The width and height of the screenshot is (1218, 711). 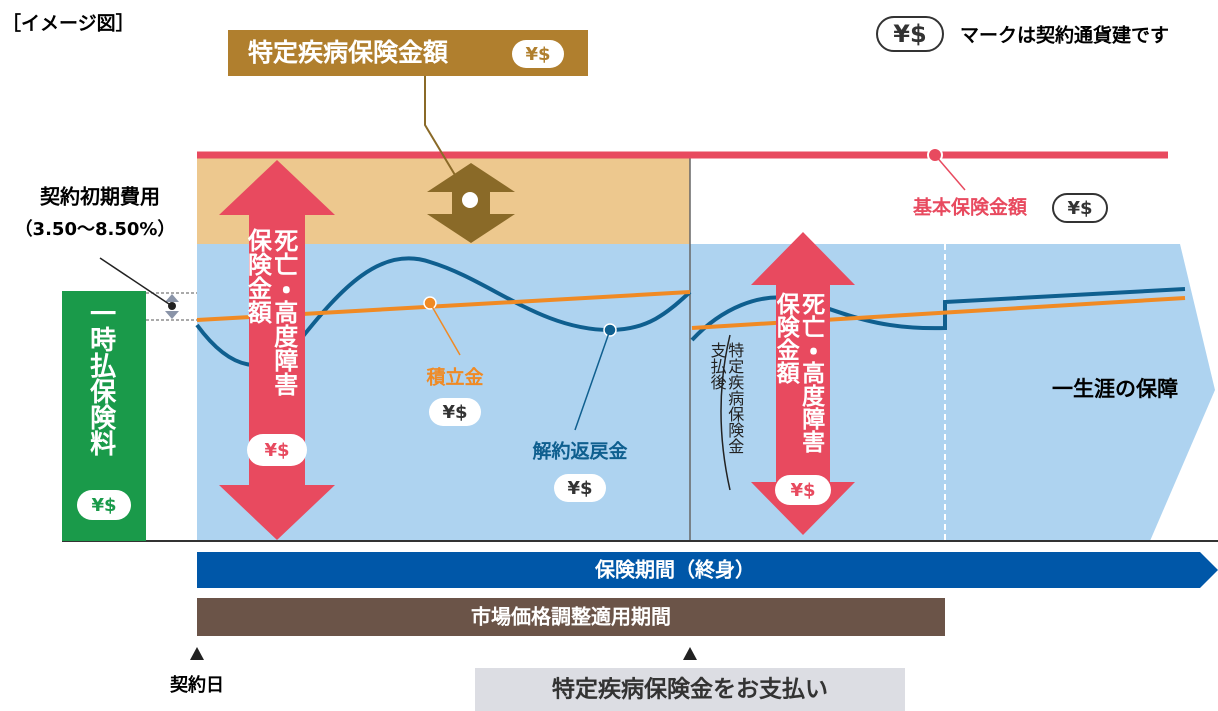 What do you see at coordinates (348, 52) in the screenshot?
I see `title: 特定疾病保険金額` at bounding box center [348, 52].